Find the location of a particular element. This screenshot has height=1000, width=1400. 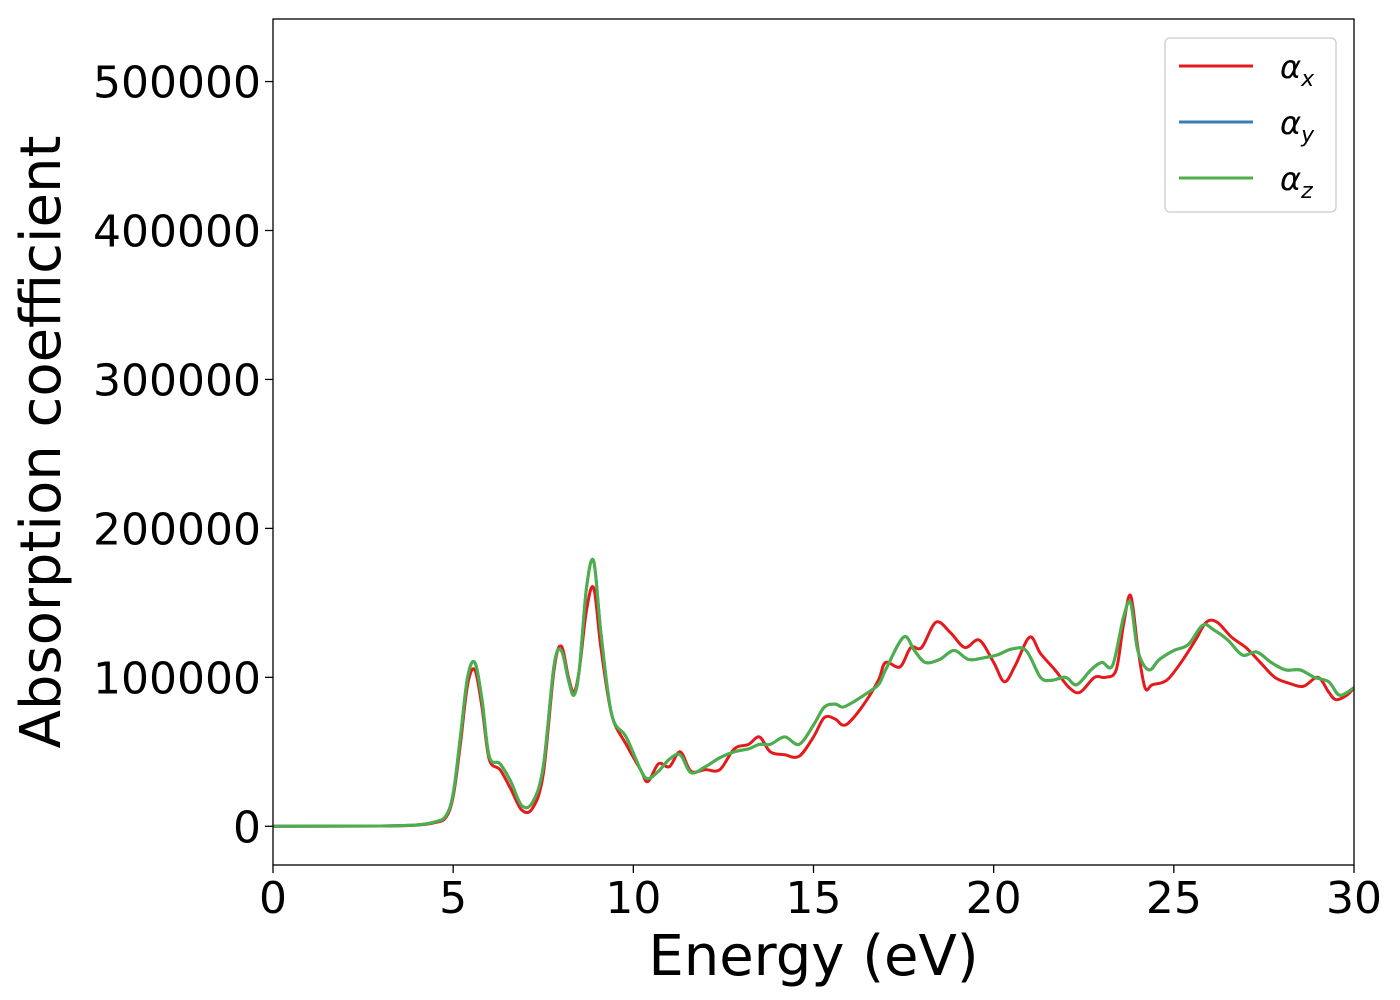

x-axis-title: Energy (eV) is located at coordinates (813, 956).